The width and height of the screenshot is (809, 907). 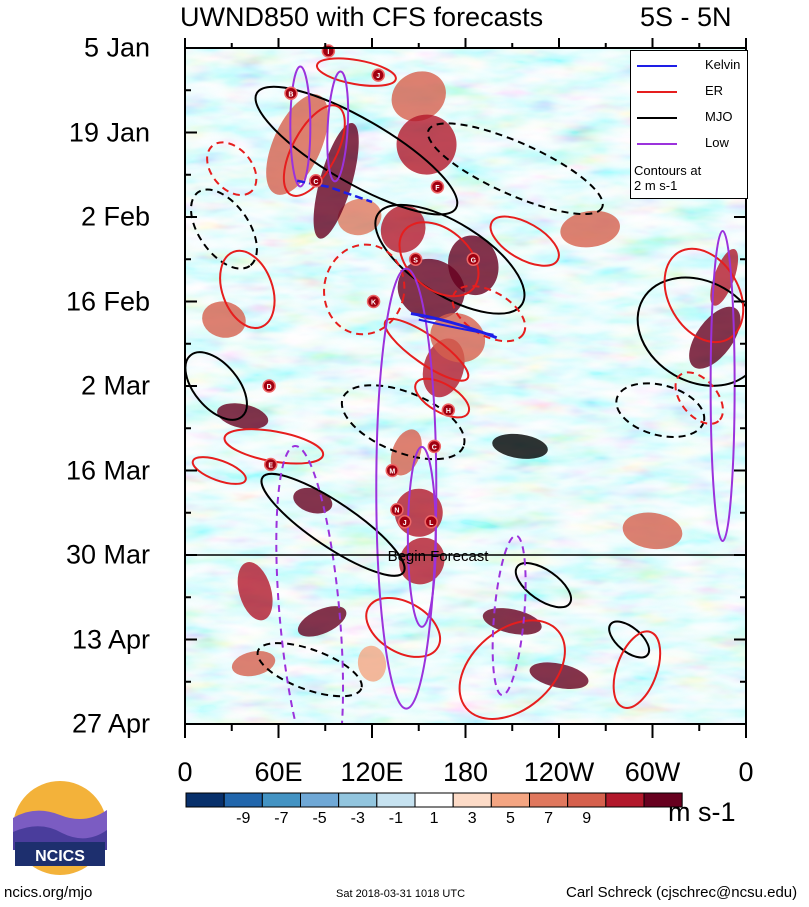 I want to click on storm-label: H, so click(x=448, y=411).